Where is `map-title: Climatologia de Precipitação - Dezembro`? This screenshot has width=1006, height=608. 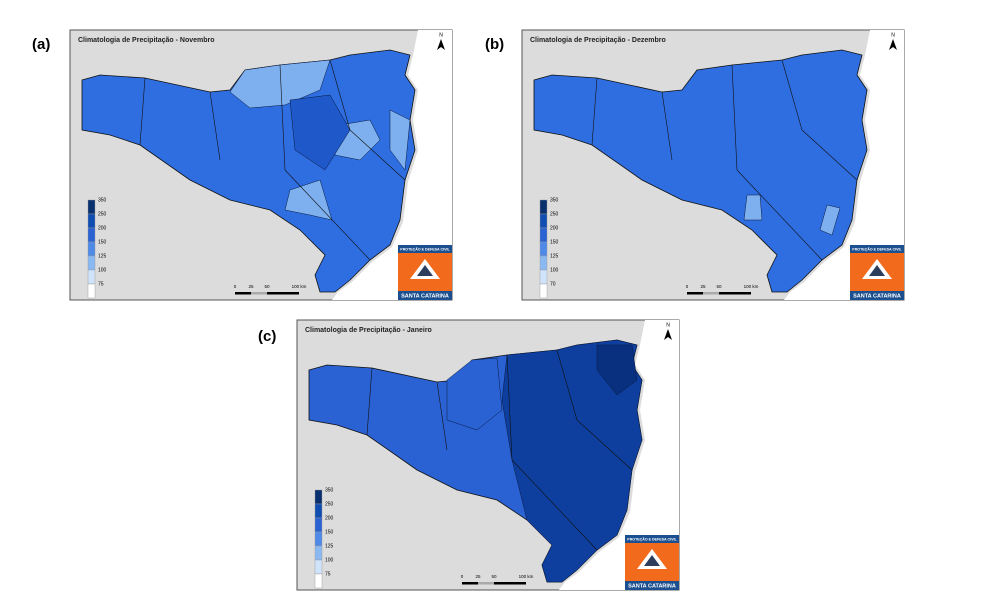 map-title: Climatologia de Precipitação - Dezembro is located at coordinates (598, 40).